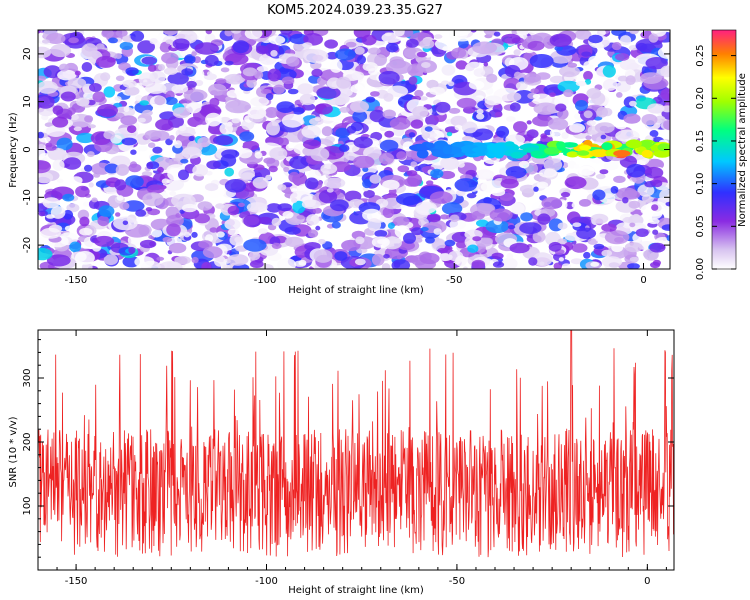 The width and height of the screenshot is (750, 600). Describe the element at coordinates (76, 581) in the screenshot. I see `x-tick-label: -150` at that location.